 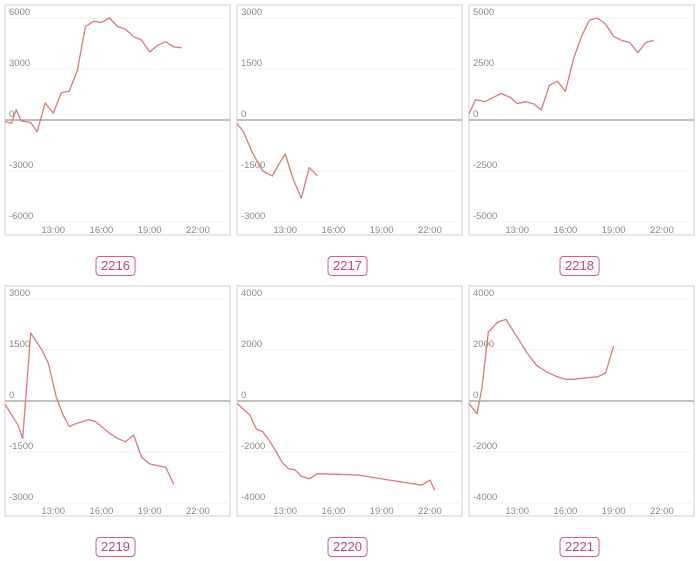 What do you see at coordinates (483, 12) in the screenshot?
I see `y-tick-label: 5000` at bounding box center [483, 12].